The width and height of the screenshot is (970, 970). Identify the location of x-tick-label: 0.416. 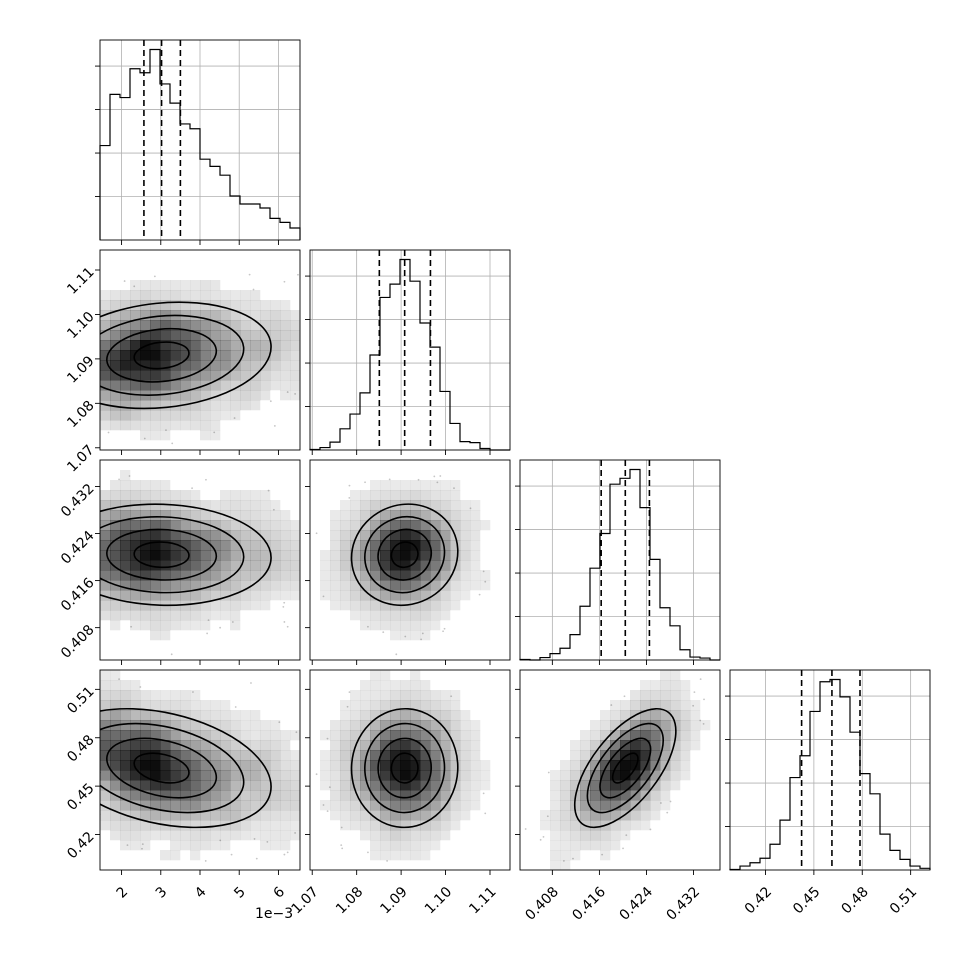
(589, 904).